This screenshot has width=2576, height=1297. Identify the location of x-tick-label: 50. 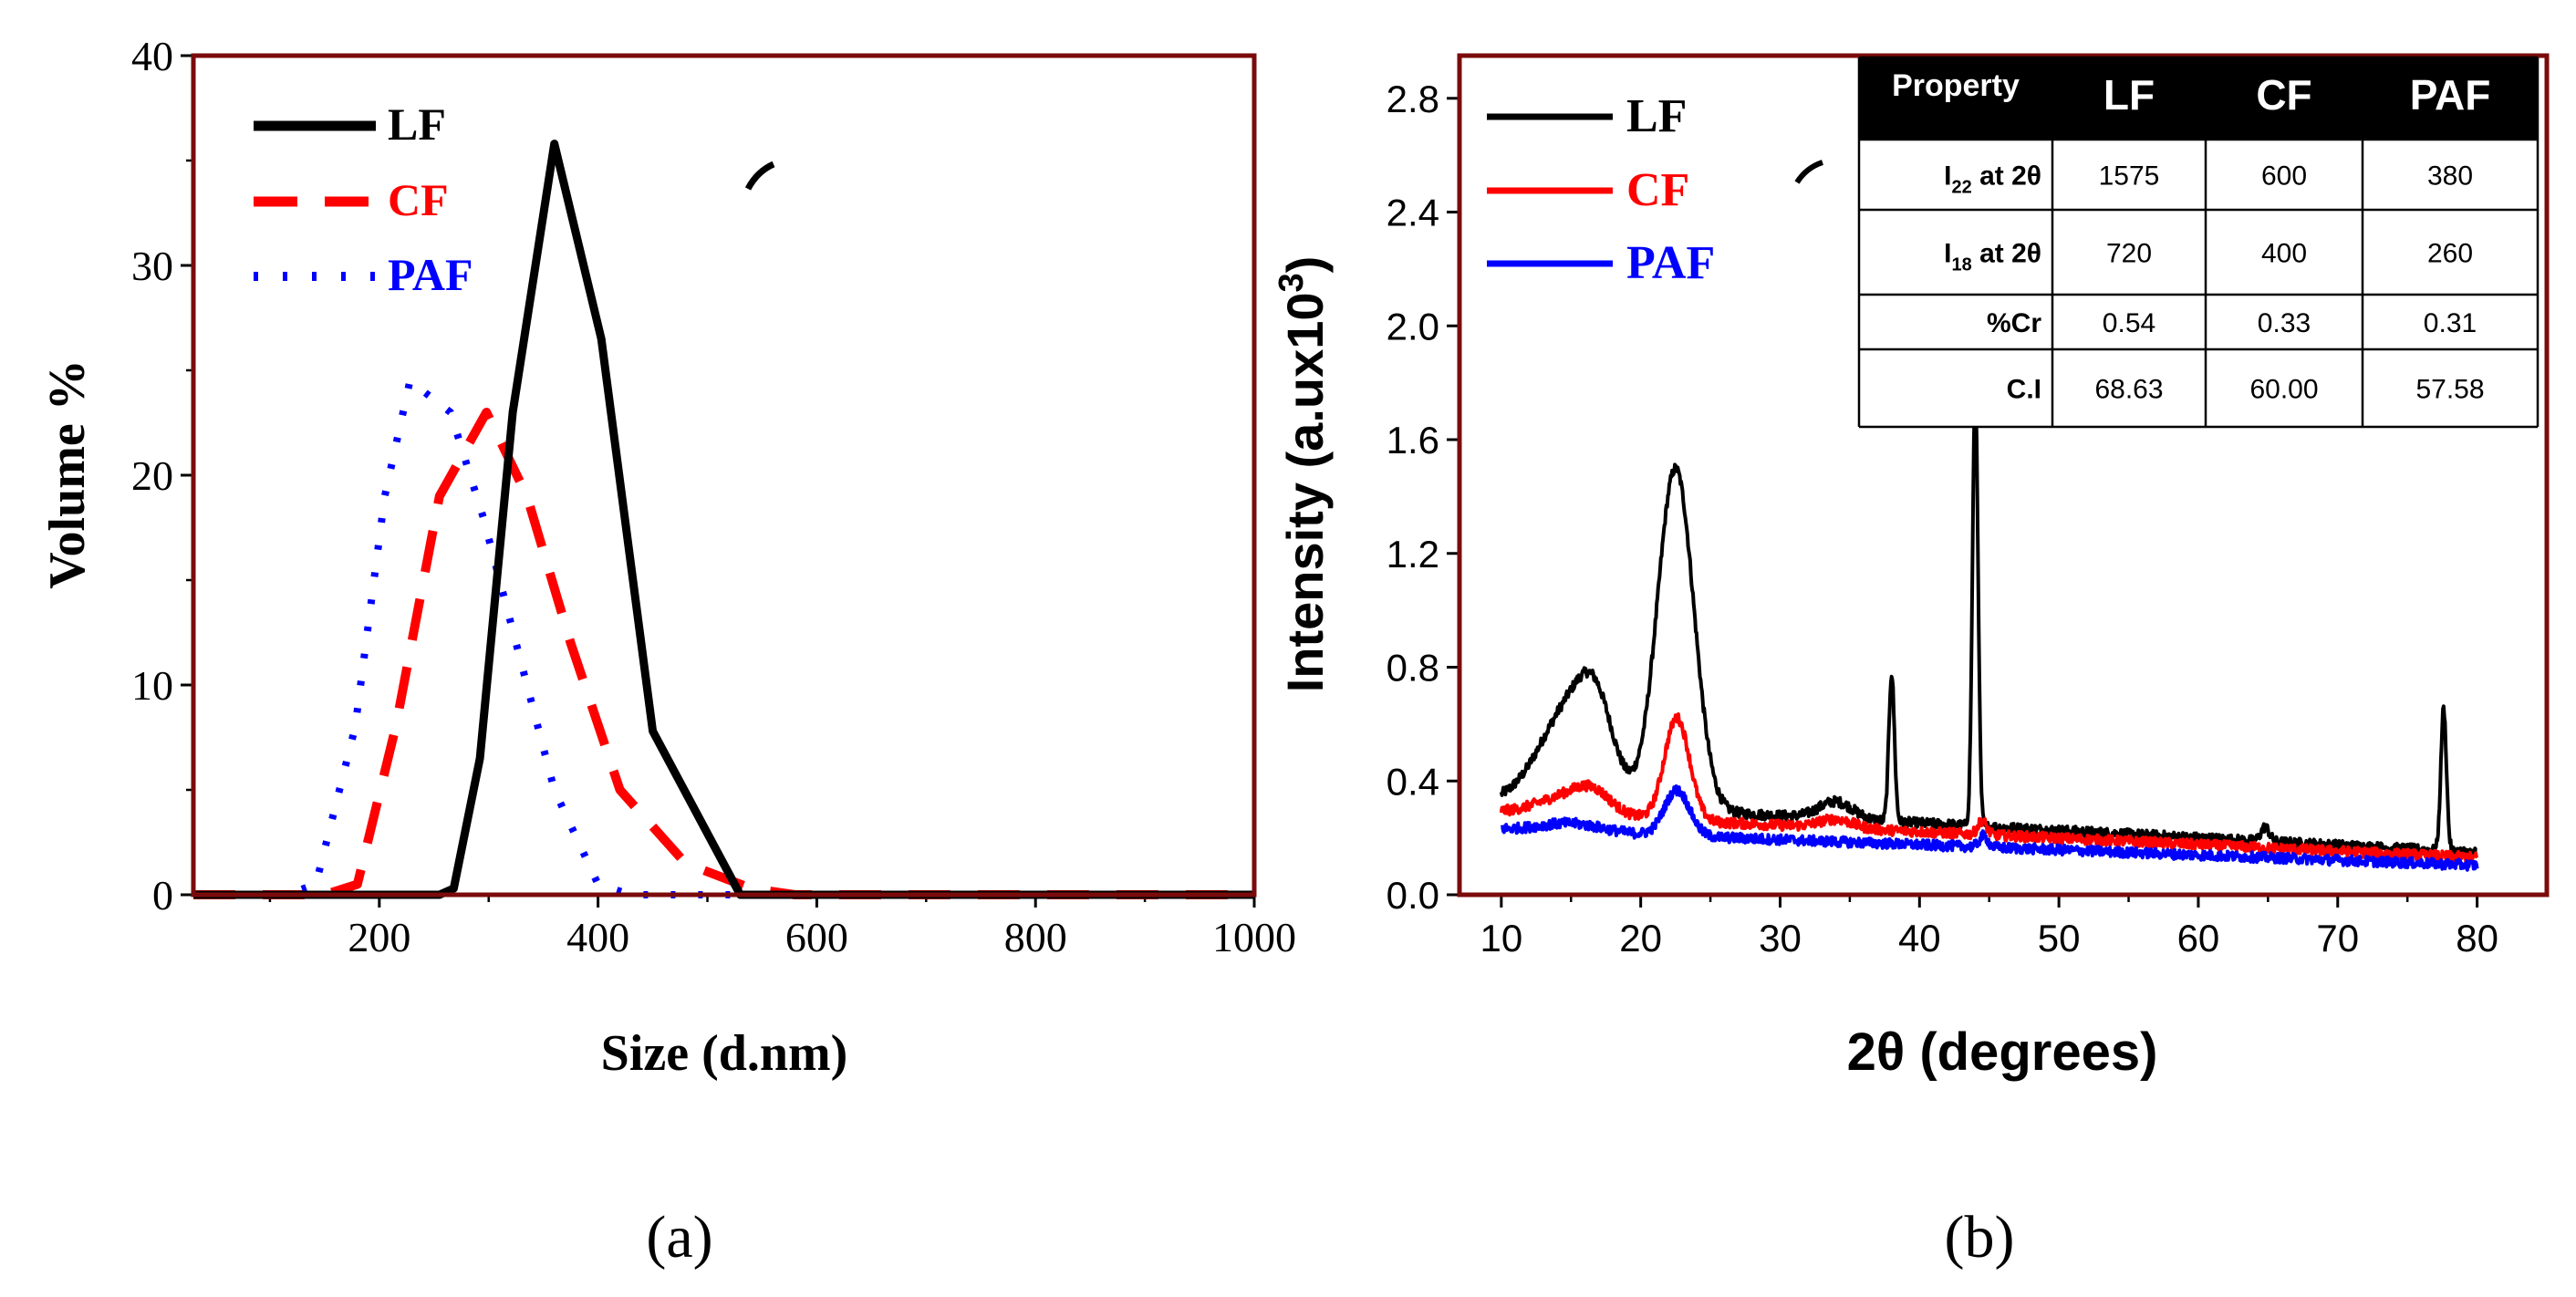
(2059, 938).